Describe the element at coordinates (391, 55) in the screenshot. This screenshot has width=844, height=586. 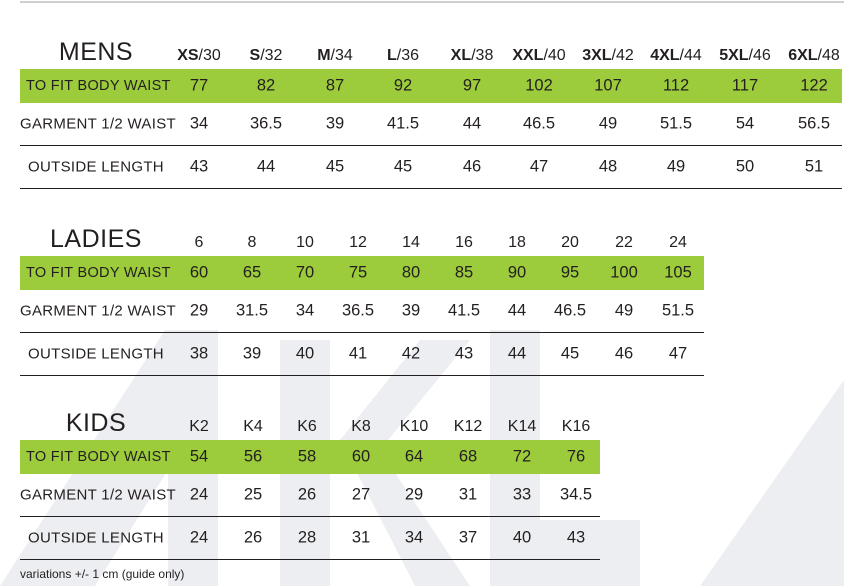
I see `size-code: L` at that location.